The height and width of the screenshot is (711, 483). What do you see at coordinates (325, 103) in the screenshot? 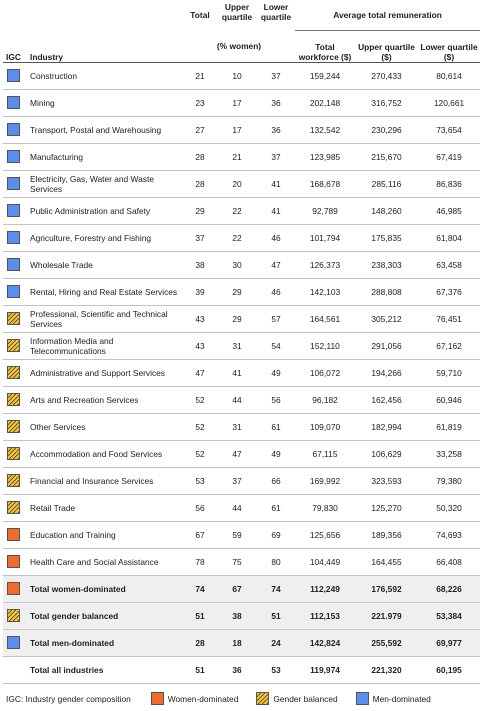
I see `total-workforce-cell: 202,148` at bounding box center [325, 103].